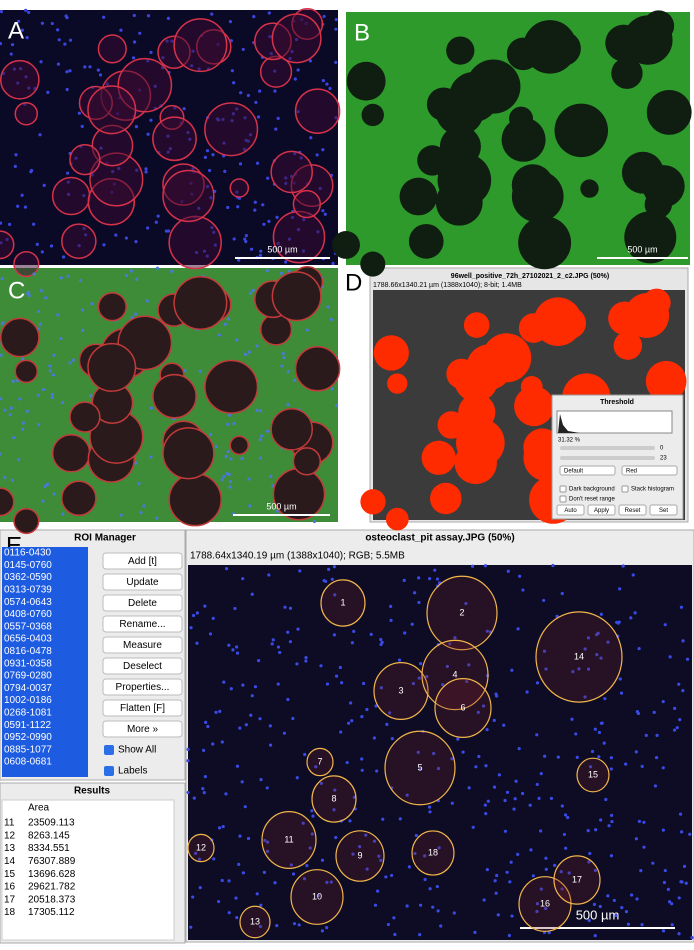  I want to click on roi-item: 1002-0186, so click(28, 700).